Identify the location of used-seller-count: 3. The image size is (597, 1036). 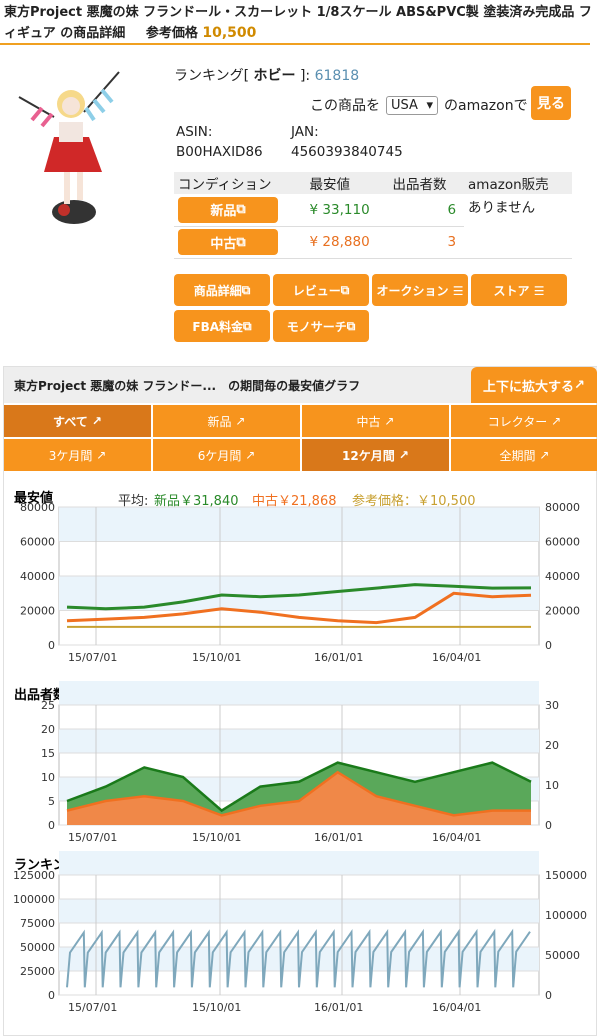
(426, 242).